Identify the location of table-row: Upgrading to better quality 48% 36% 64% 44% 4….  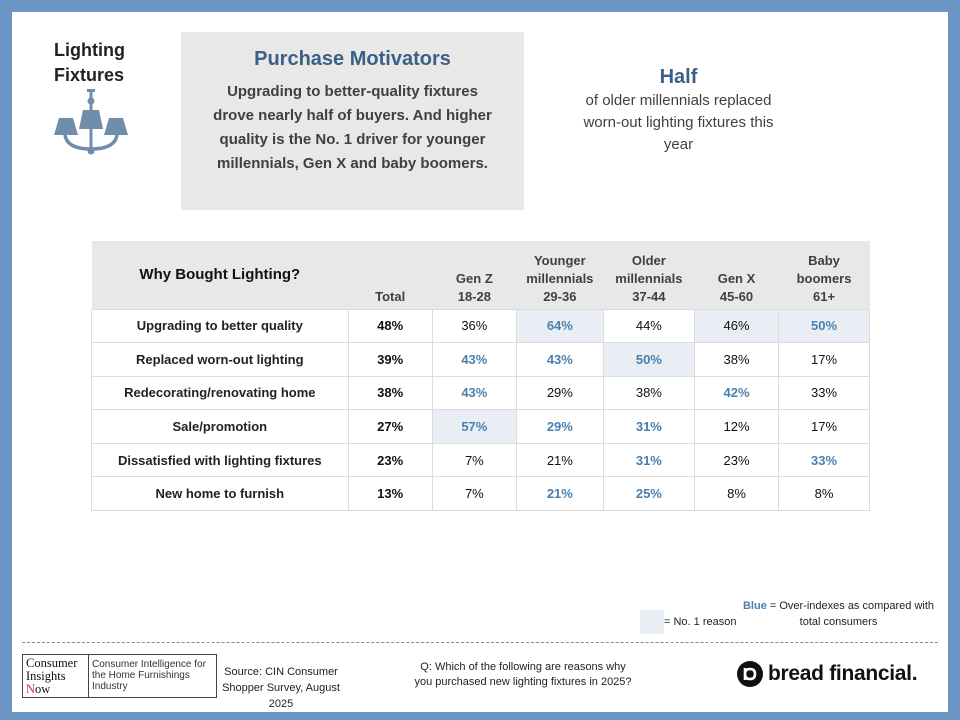
(480, 326).